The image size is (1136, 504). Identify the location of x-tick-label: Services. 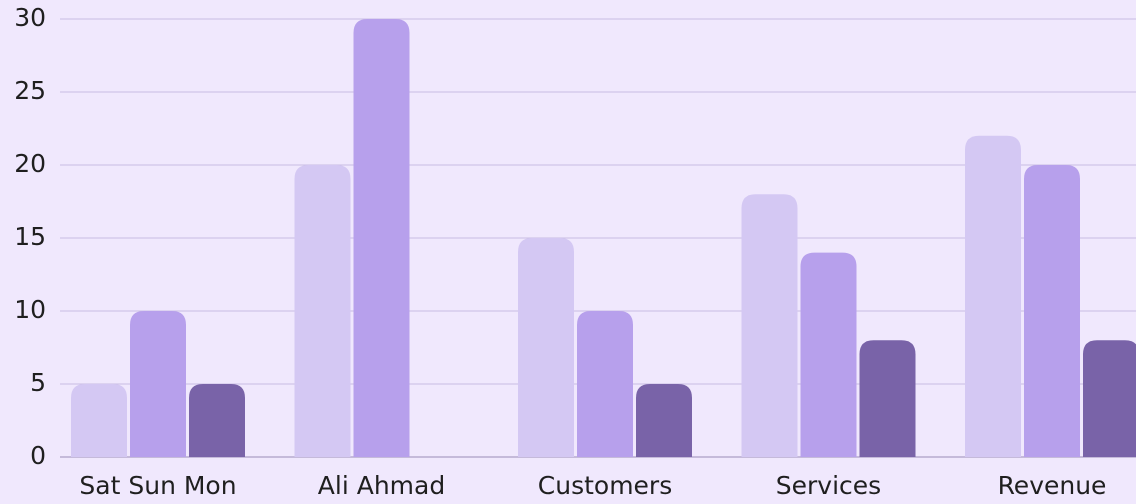
(828, 485).